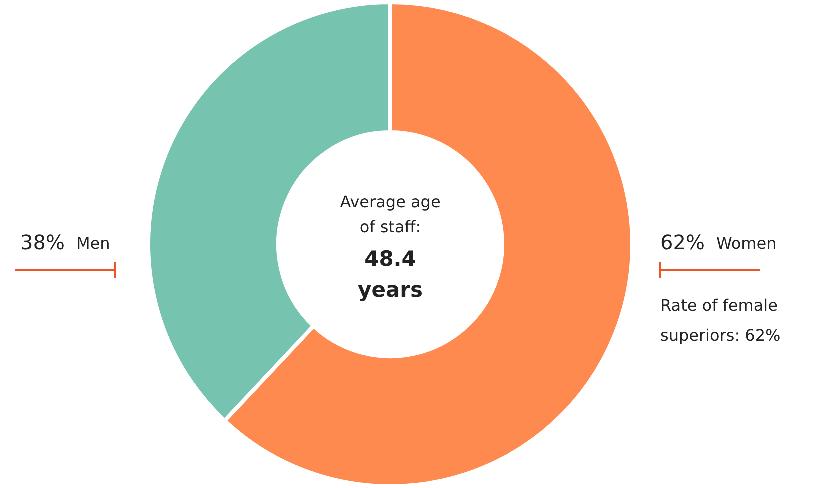 The width and height of the screenshot is (816, 488). I want to click on text: Rate of female superiors: 62%, so click(720, 321).